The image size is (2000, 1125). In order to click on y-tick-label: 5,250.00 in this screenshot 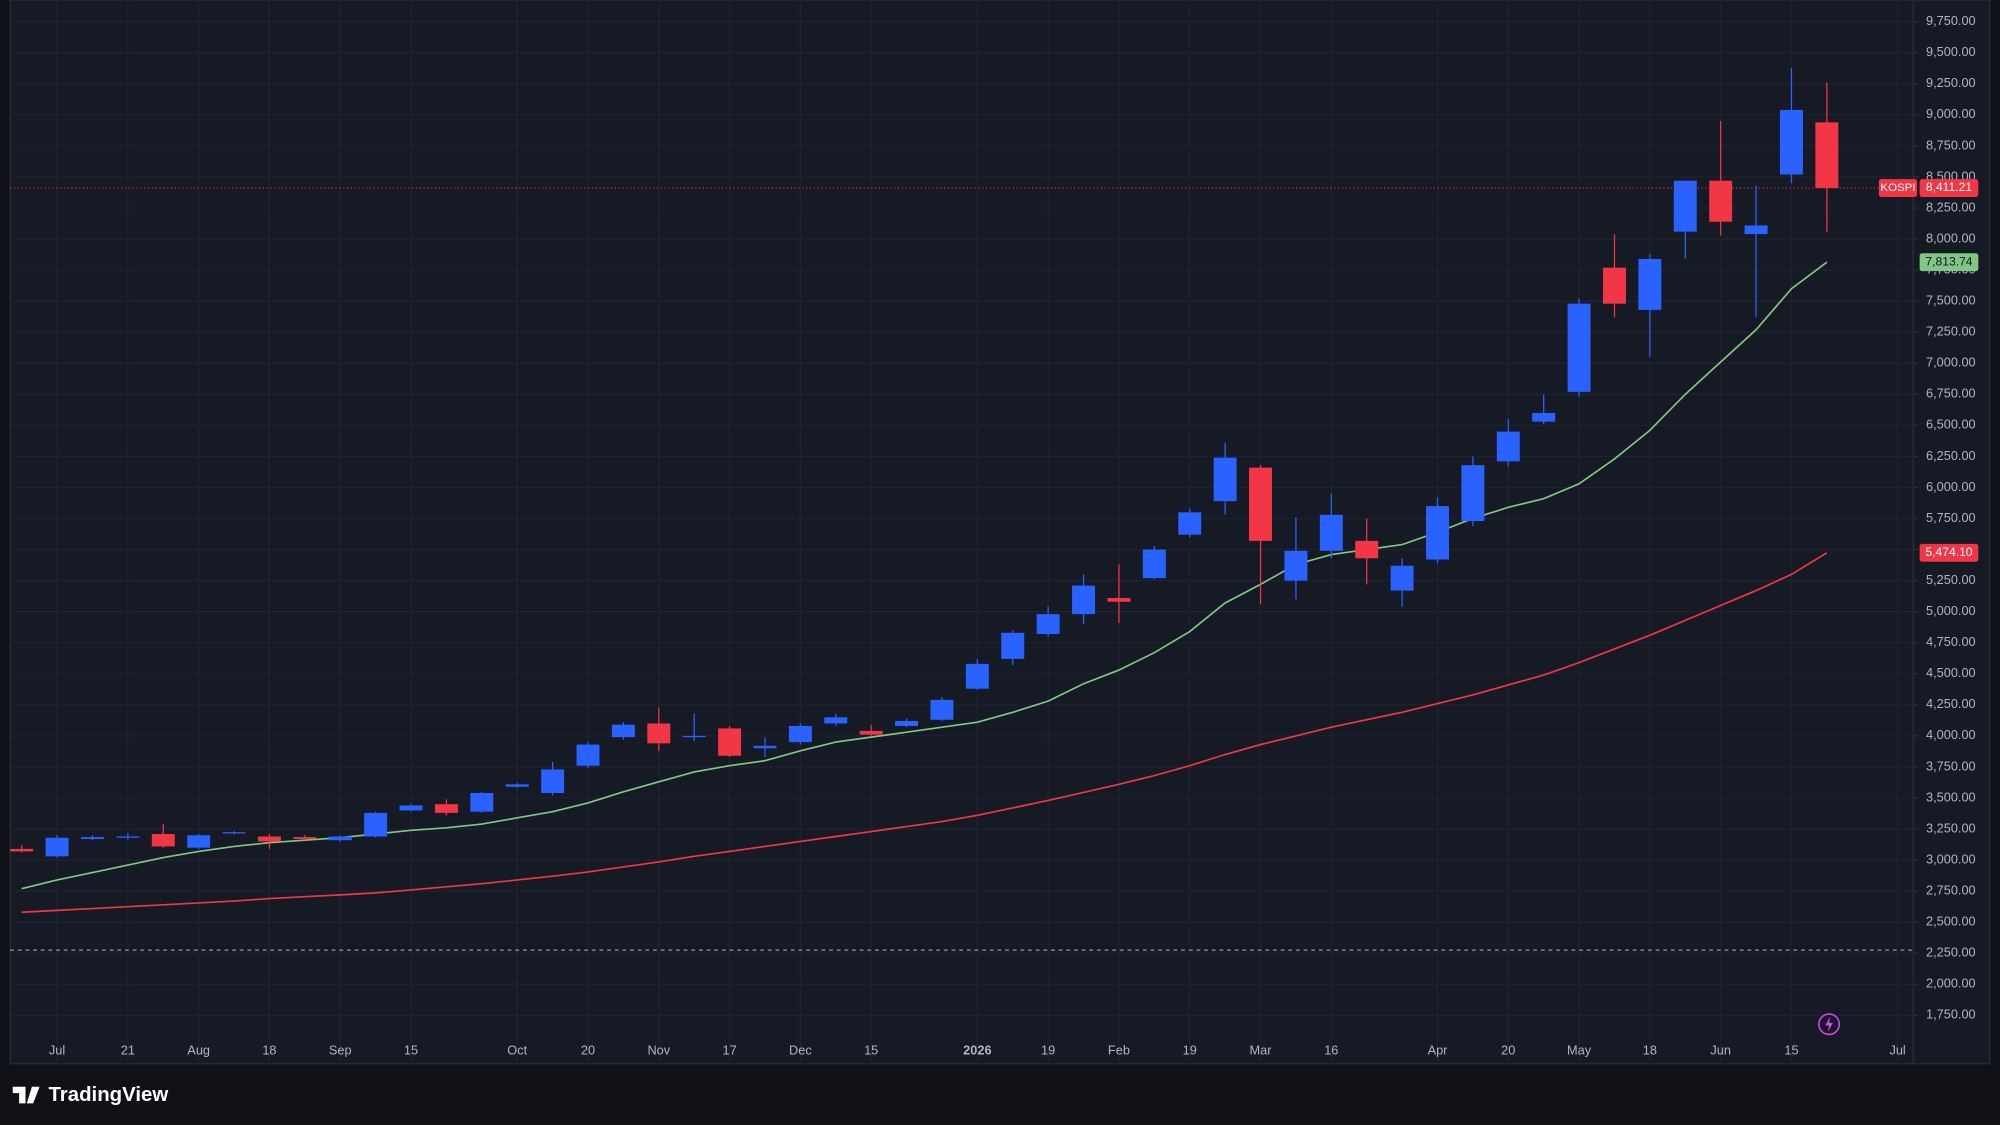, I will do `click(1951, 579)`.